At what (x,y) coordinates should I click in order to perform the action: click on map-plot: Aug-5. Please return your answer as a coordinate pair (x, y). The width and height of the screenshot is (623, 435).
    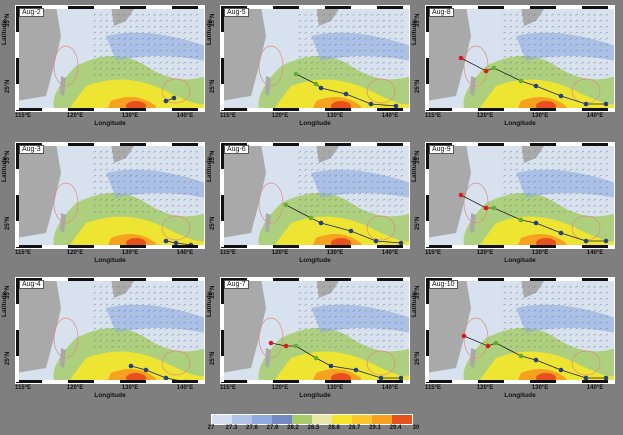
    Looking at the image, I should click on (315, 58).